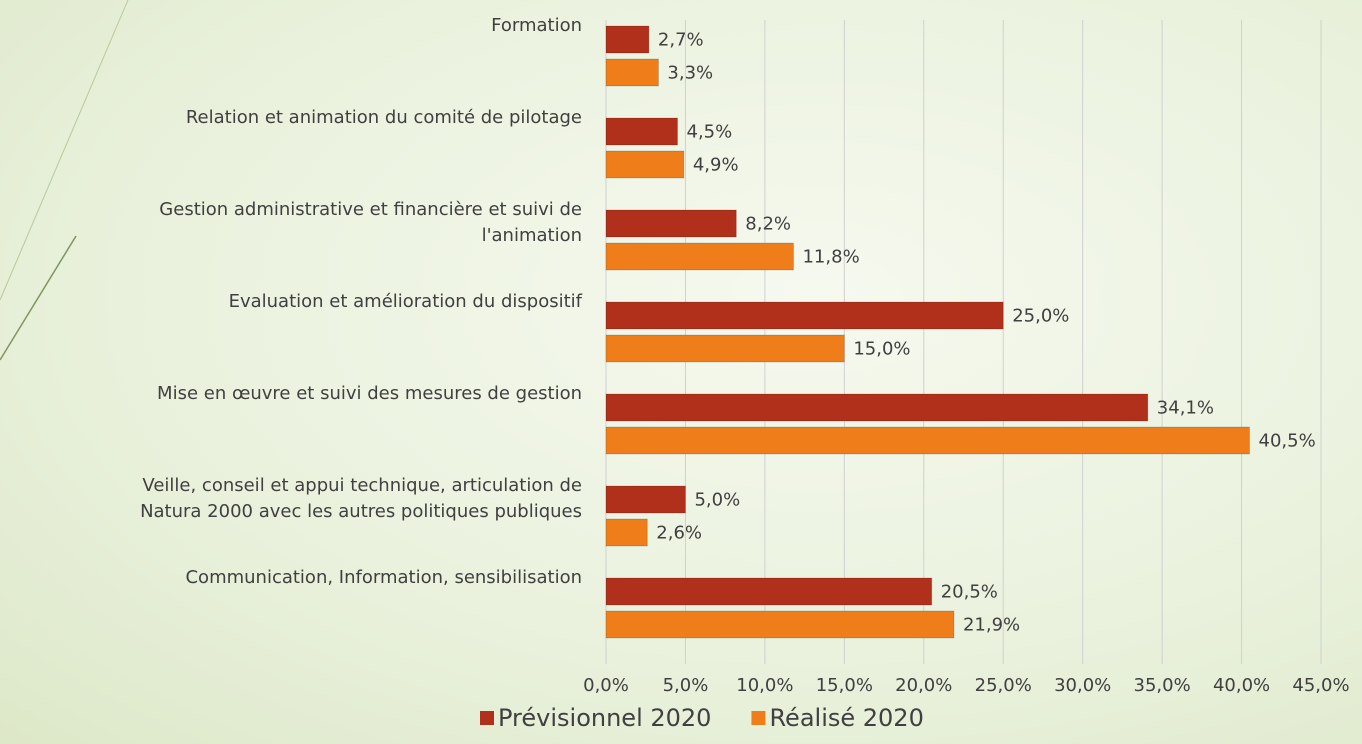 The width and height of the screenshot is (1362, 744). I want to click on value-label: 4,5%, so click(710, 132).